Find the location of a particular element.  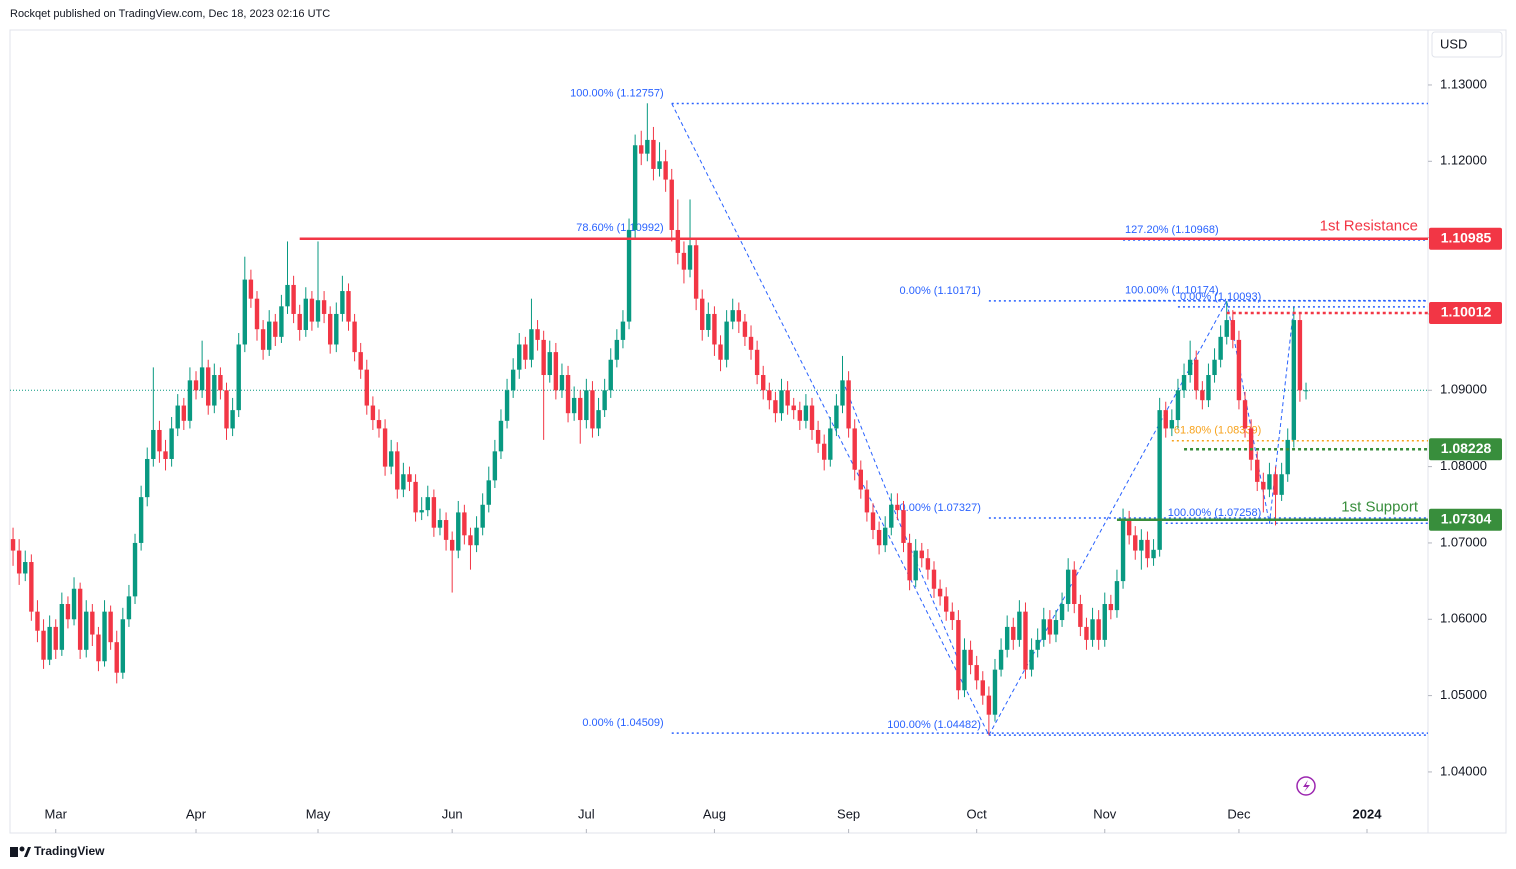

currency-box is located at coordinates (1467, 44).